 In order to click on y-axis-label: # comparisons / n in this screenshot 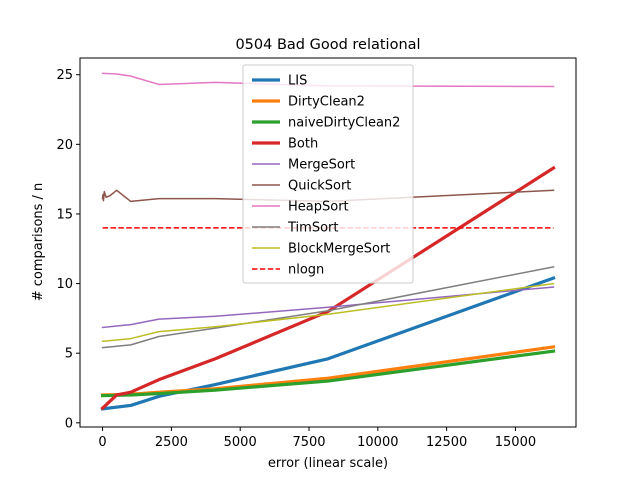, I will do `click(38, 242)`.